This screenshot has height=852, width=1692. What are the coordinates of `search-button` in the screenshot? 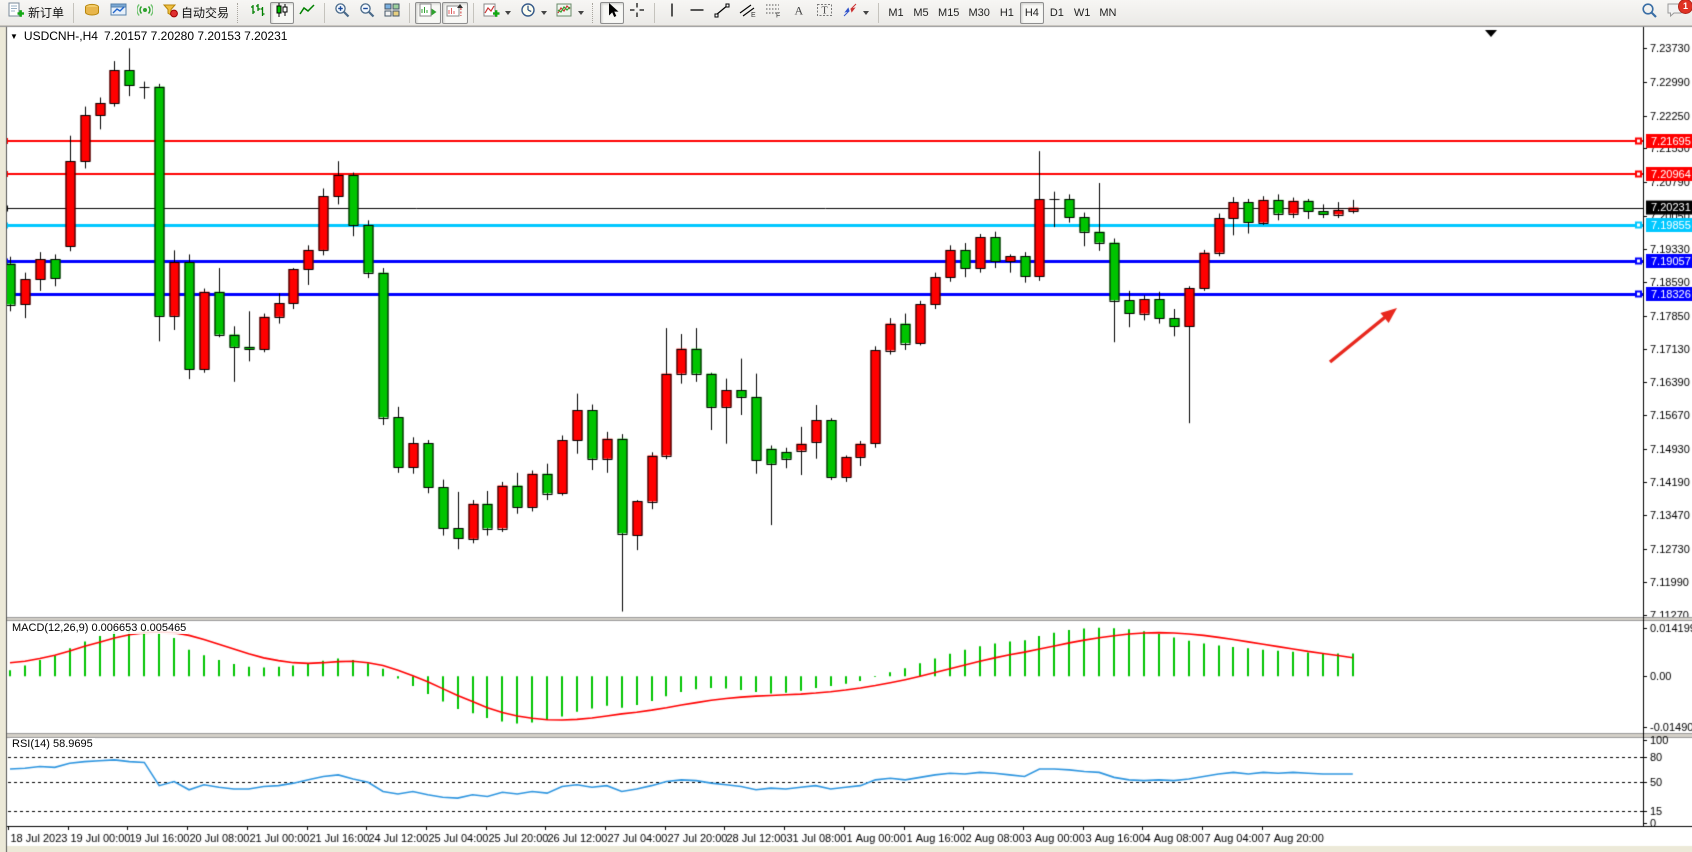 It's located at (1649, 13).